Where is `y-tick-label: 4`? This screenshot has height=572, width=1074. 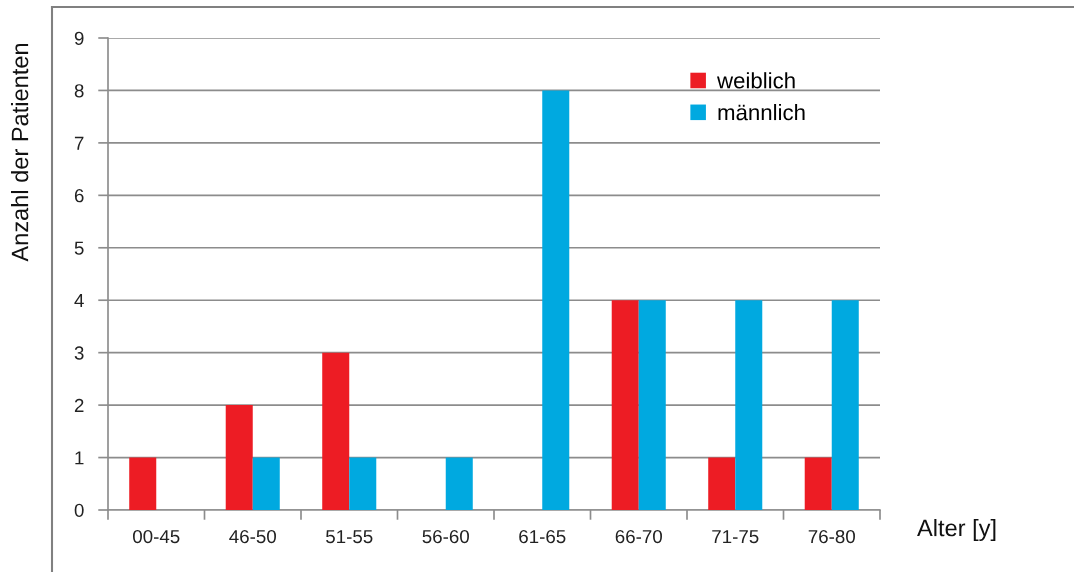
y-tick-label: 4 is located at coordinates (79, 301).